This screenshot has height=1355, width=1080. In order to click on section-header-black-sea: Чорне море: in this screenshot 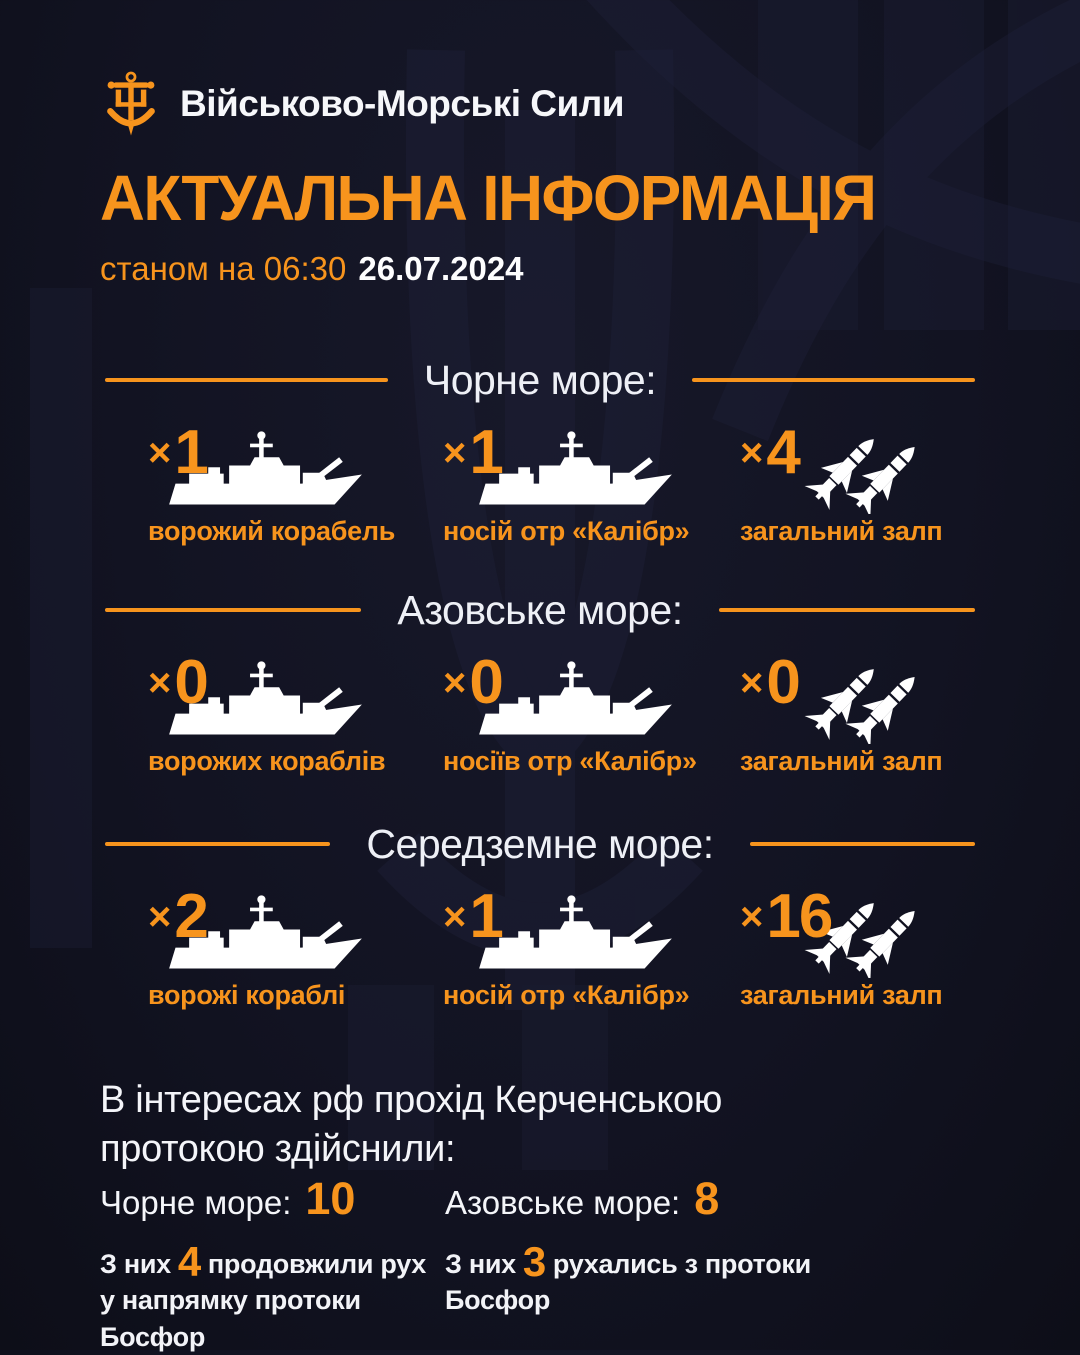, I will do `click(540, 379)`.